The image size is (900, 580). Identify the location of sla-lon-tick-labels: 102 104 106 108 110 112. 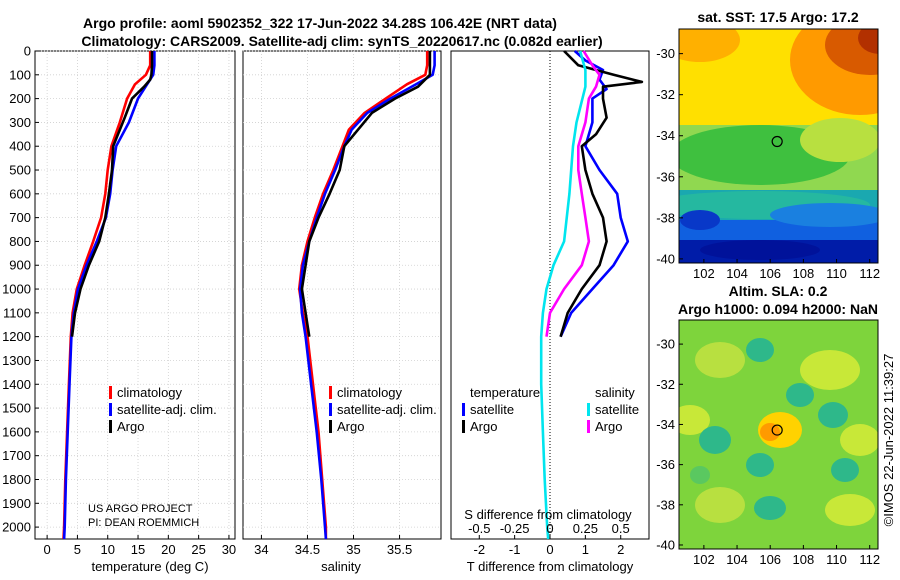
(786, 556).